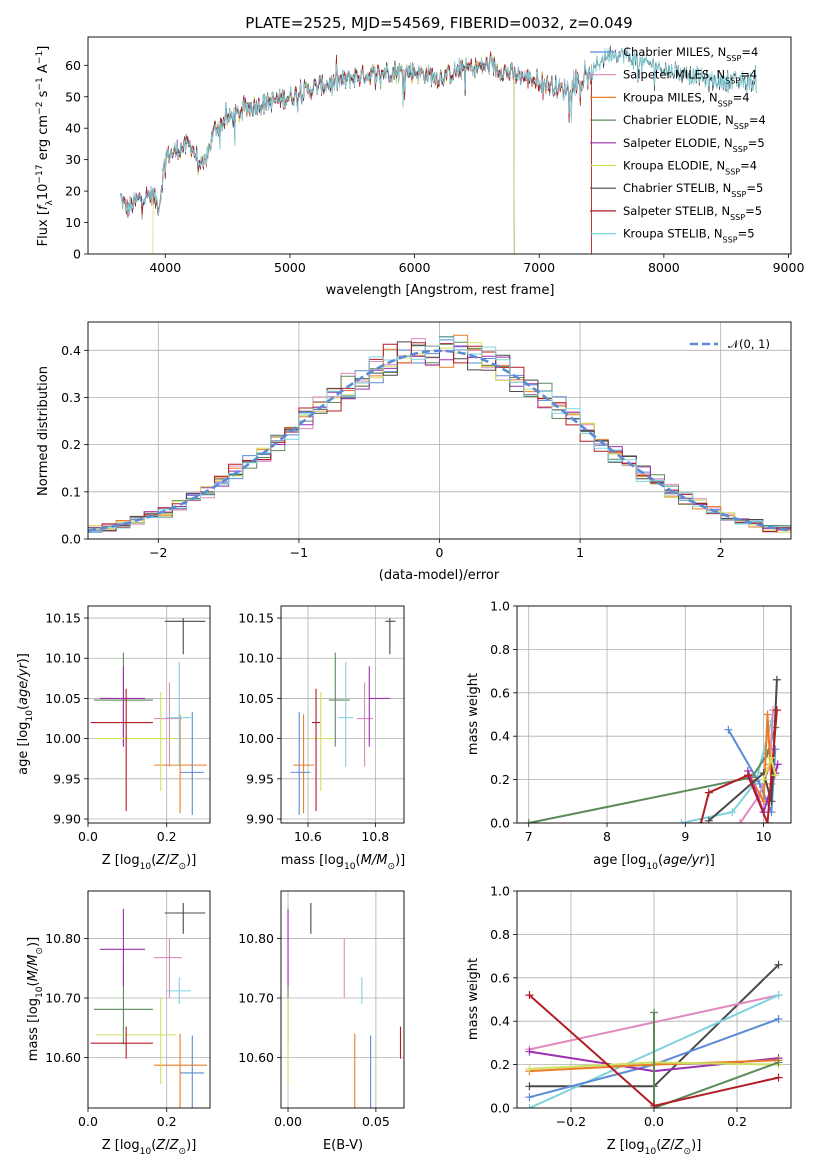  I want to click on y-tick-label: 0, so click(77, 254).